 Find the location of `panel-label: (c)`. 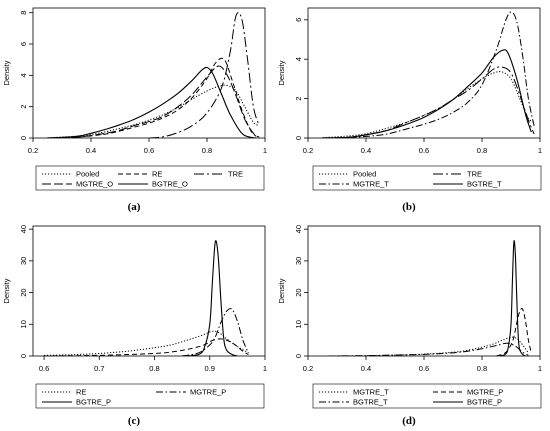

panel-label: (c) is located at coordinates (134, 421).